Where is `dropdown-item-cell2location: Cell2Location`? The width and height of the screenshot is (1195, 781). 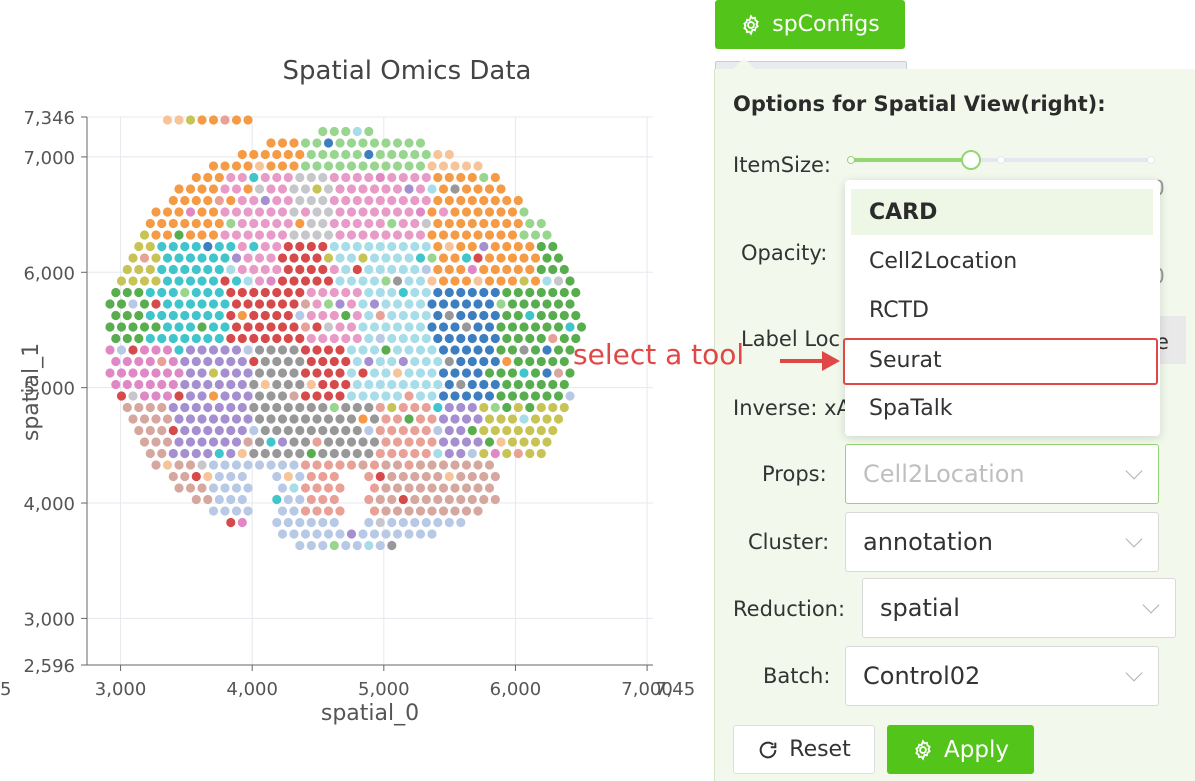
dropdown-item-cell2location: Cell2Location is located at coordinates (943, 261).